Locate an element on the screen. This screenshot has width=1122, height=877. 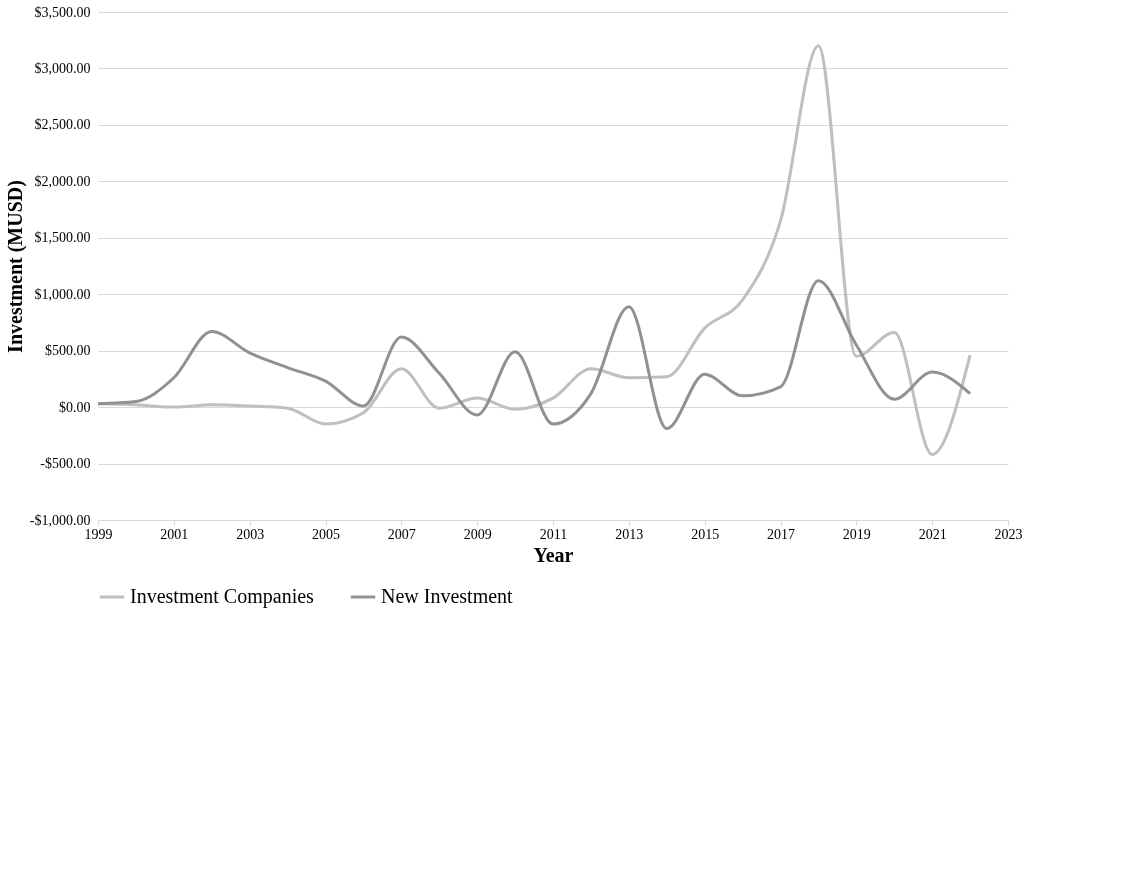
x-tick-label: 2021 is located at coordinates (932, 534).